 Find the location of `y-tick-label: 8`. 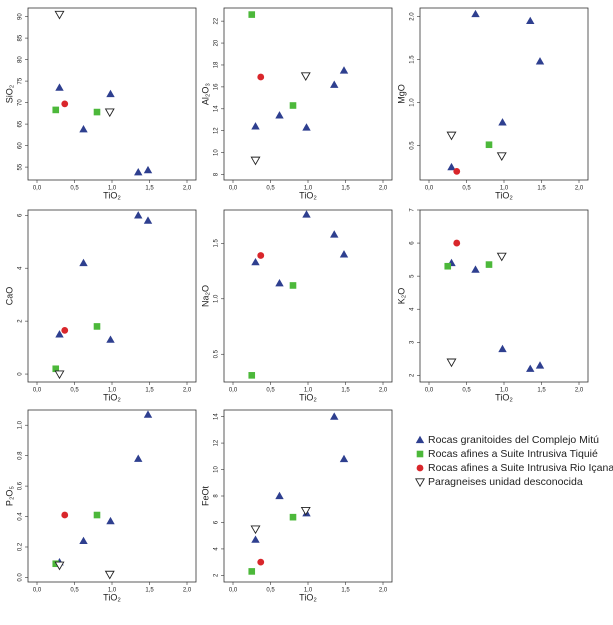

y-tick-label: 8 is located at coordinates (217, 496).